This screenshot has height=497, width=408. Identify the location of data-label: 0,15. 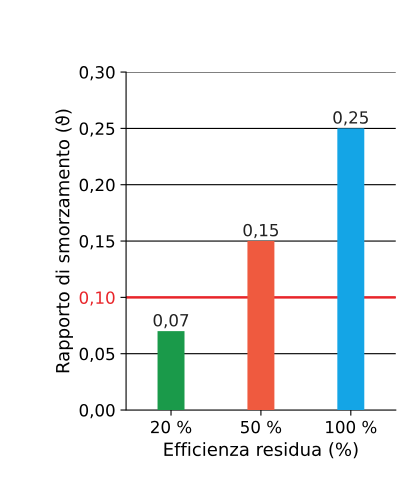
(260, 231).